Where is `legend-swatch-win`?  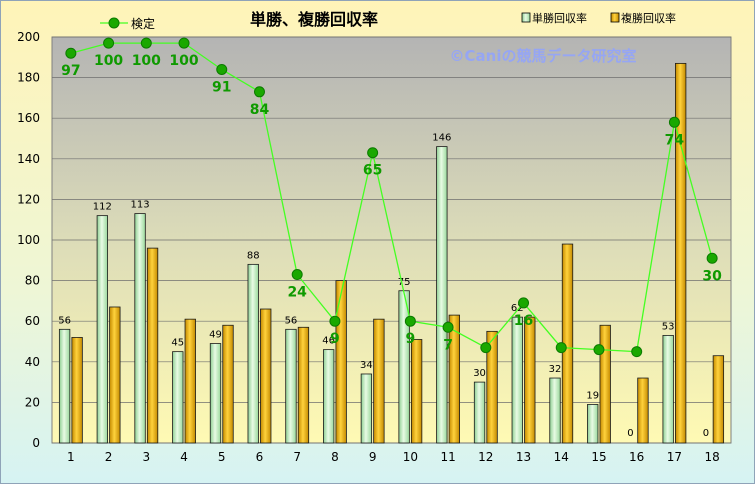
legend-swatch-win is located at coordinates (526, 17).